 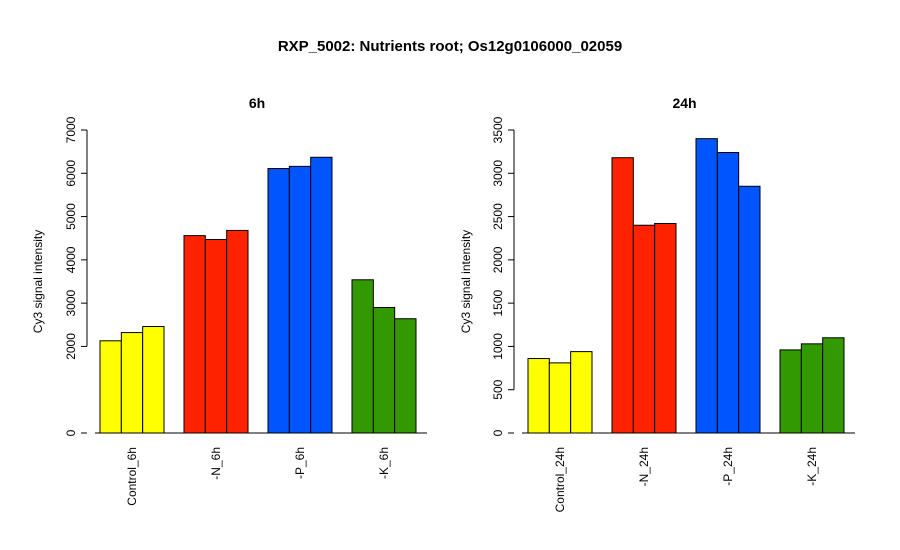 I want to click on bar--K_24h-3, so click(x=833, y=385).